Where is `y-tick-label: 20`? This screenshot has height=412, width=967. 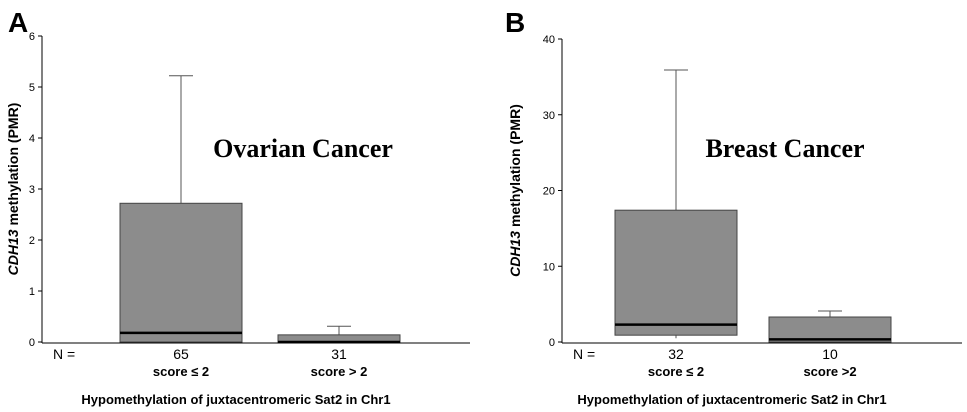
y-tick-label: 20 is located at coordinates (549, 192).